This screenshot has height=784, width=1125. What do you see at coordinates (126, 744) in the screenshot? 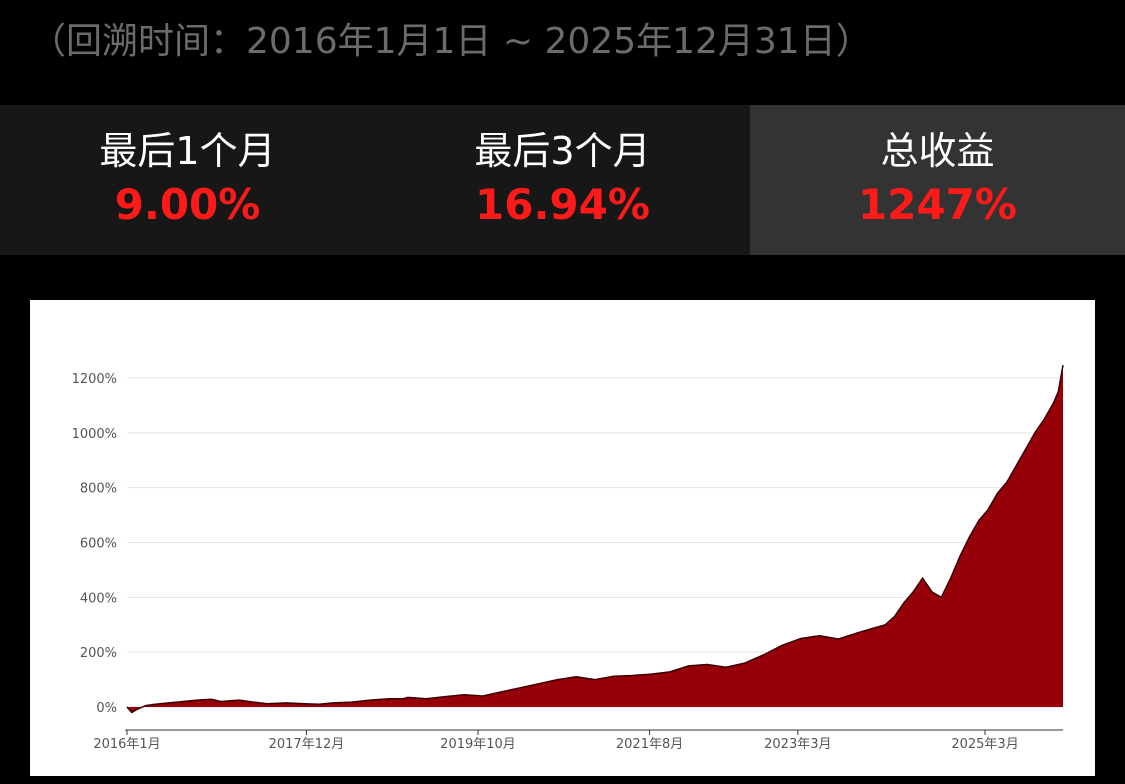
I see `x-tick-label: 2016年1月` at bounding box center [126, 744].